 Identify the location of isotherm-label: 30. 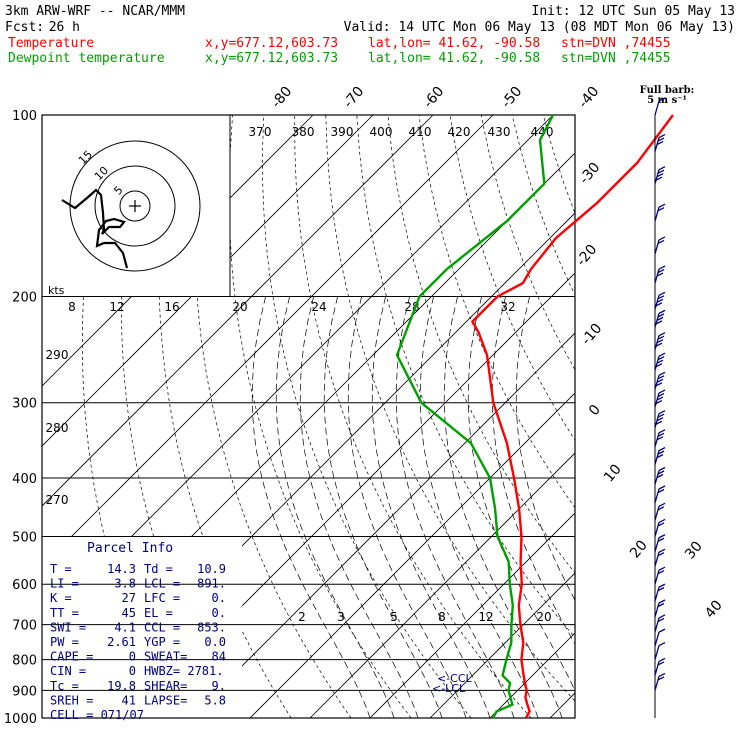
(694, 550).